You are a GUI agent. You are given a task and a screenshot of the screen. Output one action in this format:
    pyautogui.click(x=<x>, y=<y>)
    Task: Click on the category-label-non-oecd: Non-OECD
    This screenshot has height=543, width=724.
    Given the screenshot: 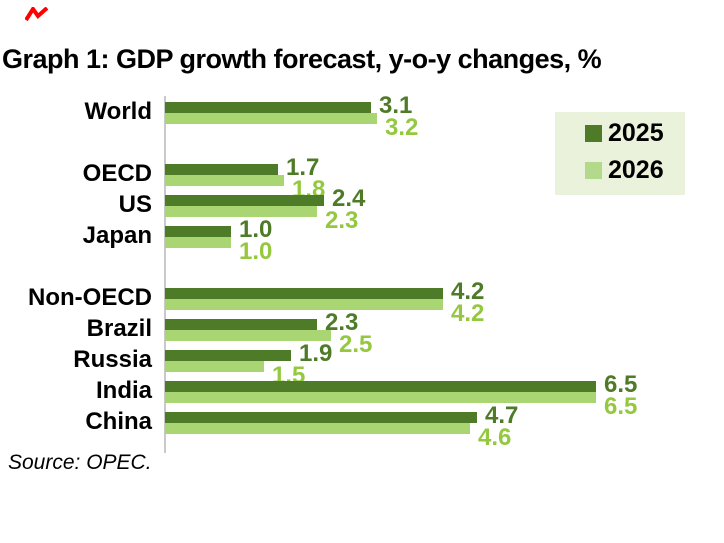 What is the action you would take?
    pyautogui.click(x=90, y=297)
    